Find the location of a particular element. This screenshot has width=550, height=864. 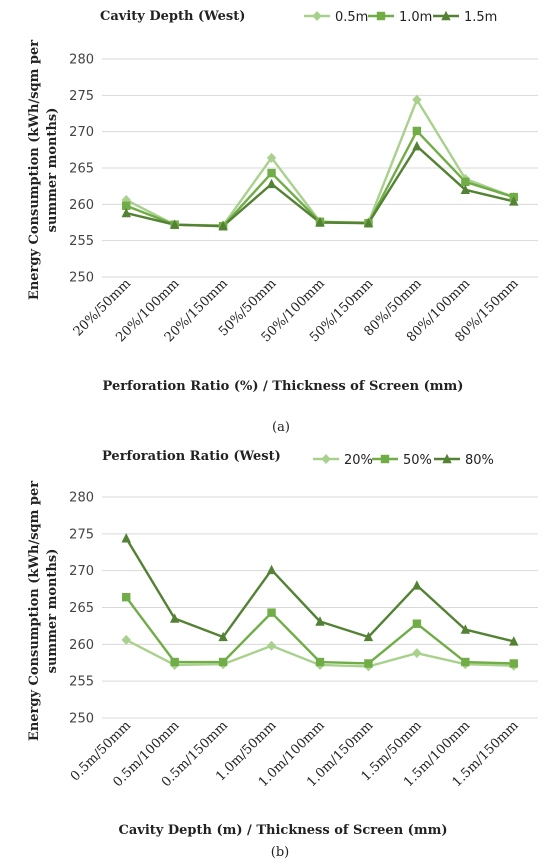

chart-b-y-tick-2: 260 is located at coordinates (81, 645).